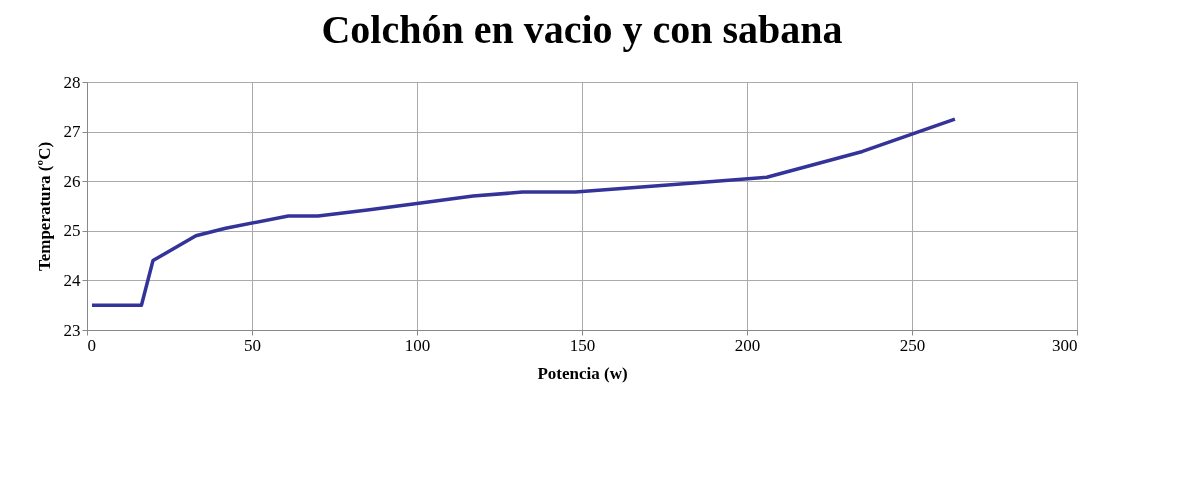 This screenshot has width=1187, height=493. Describe the element at coordinates (1065, 345) in the screenshot. I see `x-tick-label: 300` at that location.